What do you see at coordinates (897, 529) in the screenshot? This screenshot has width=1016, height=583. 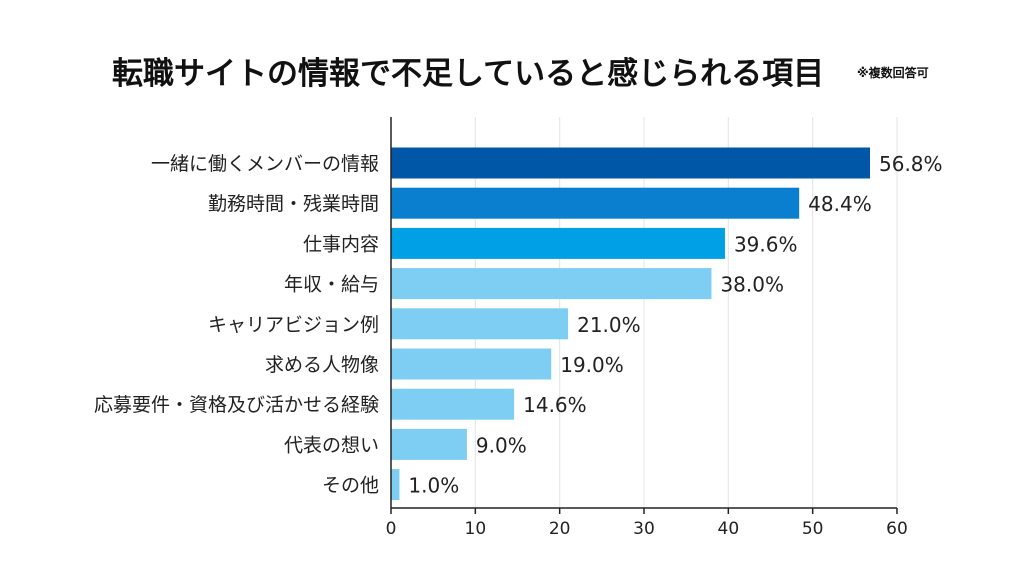 I see `x-tick-label: 60` at bounding box center [897, 529].